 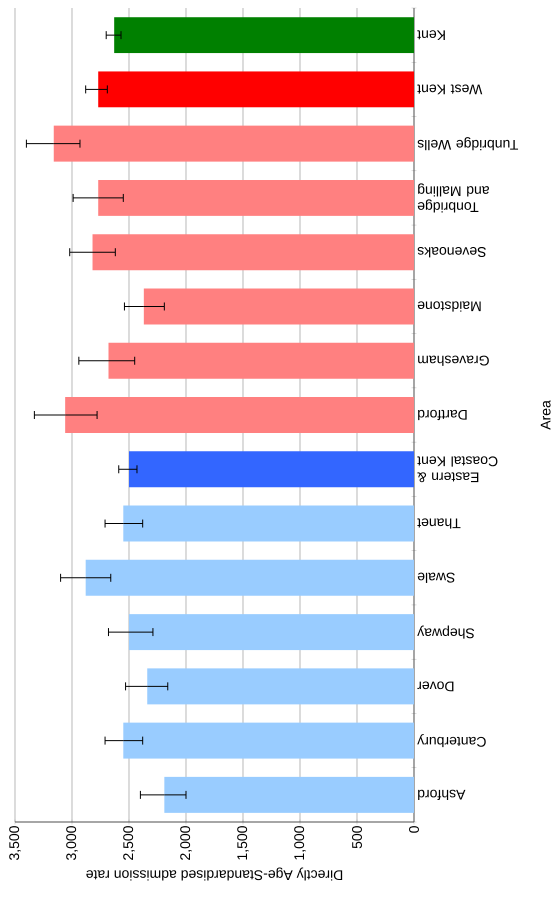 What do you see at coordinates (442, 415) in the screenshot?
I see `y-tick-label: Dartford` at bounding box center [442, 415].